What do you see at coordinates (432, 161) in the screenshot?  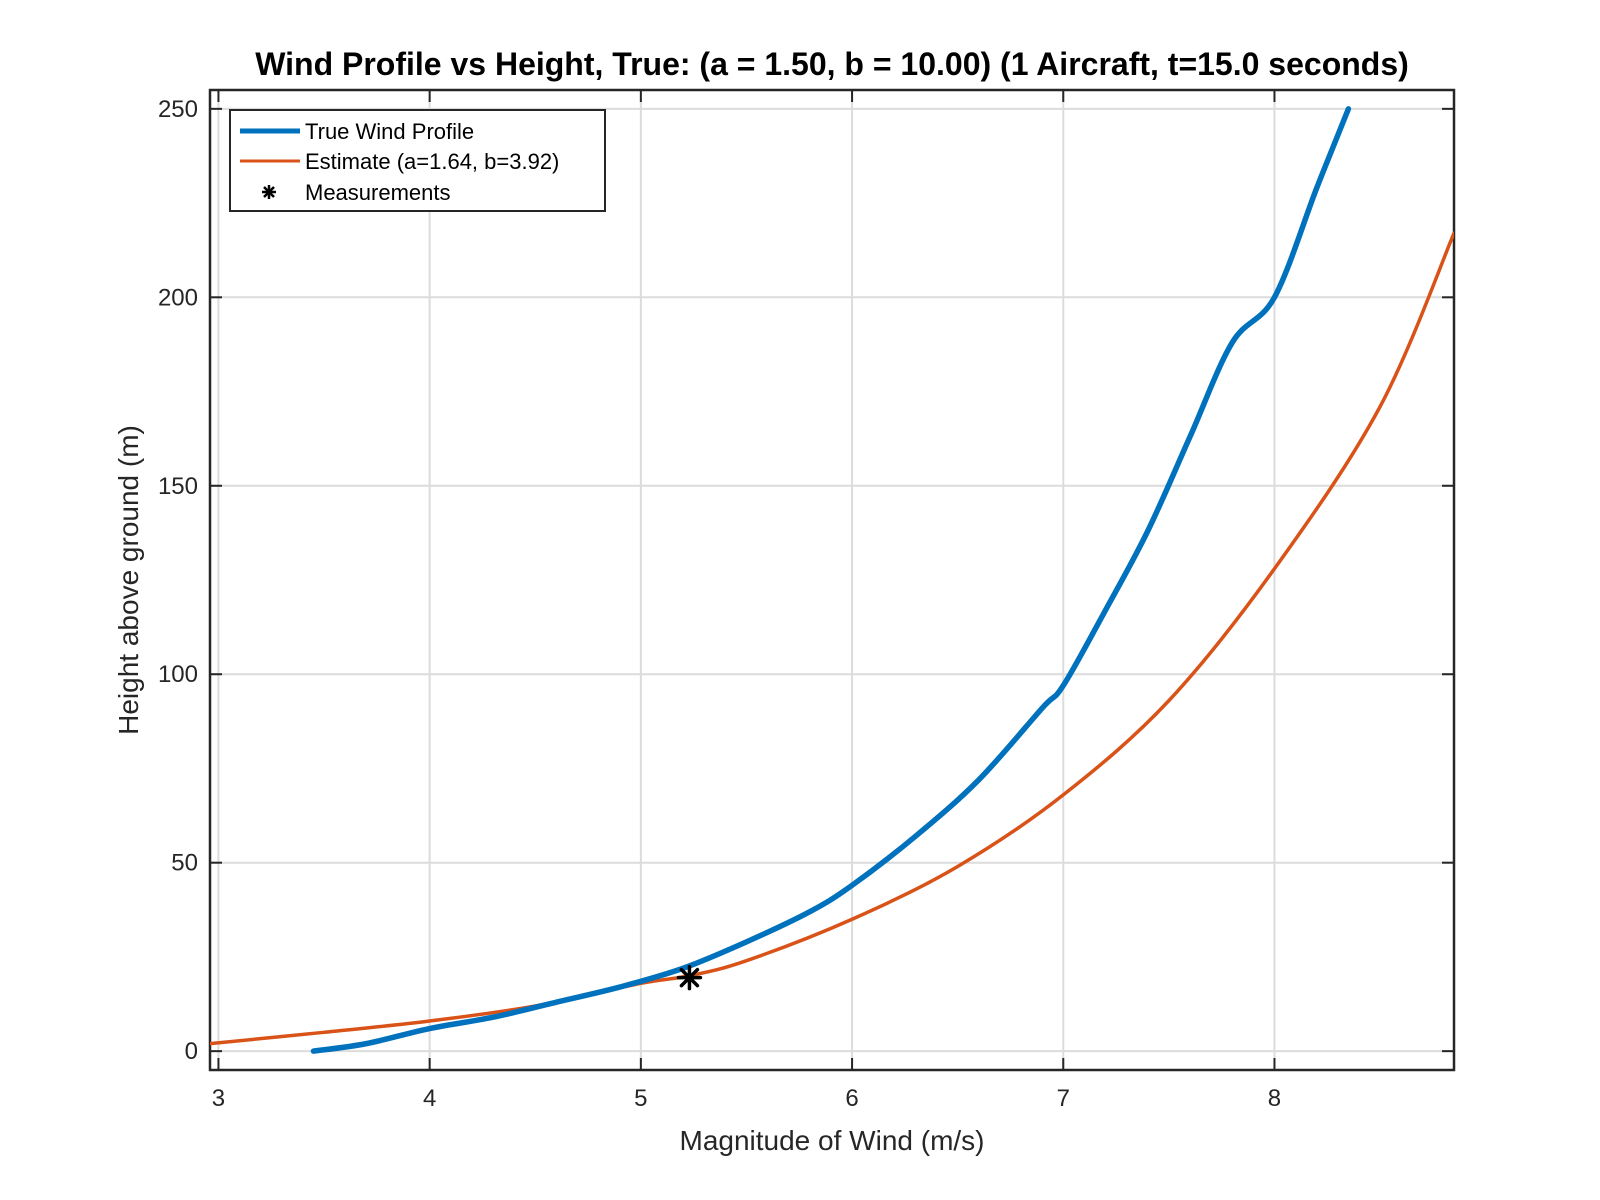 I see `legend-label-estimate: Estimate (a=1.64, b=3.92)` at bounding box center [432, 161].